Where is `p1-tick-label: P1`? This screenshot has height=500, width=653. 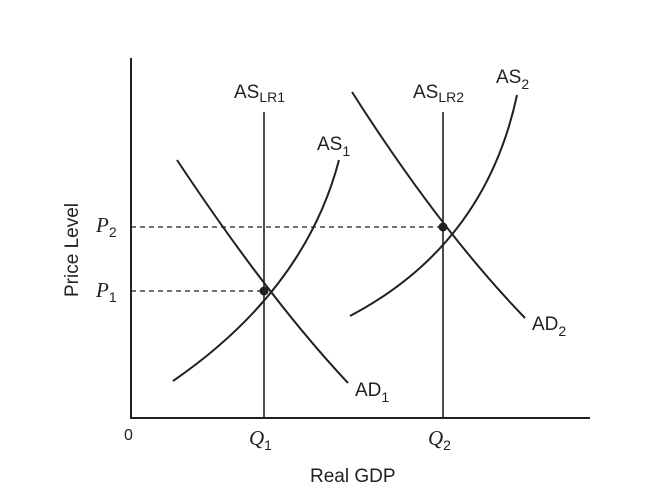 p1-tick-label: P1 is located at coordinates (106, 291).